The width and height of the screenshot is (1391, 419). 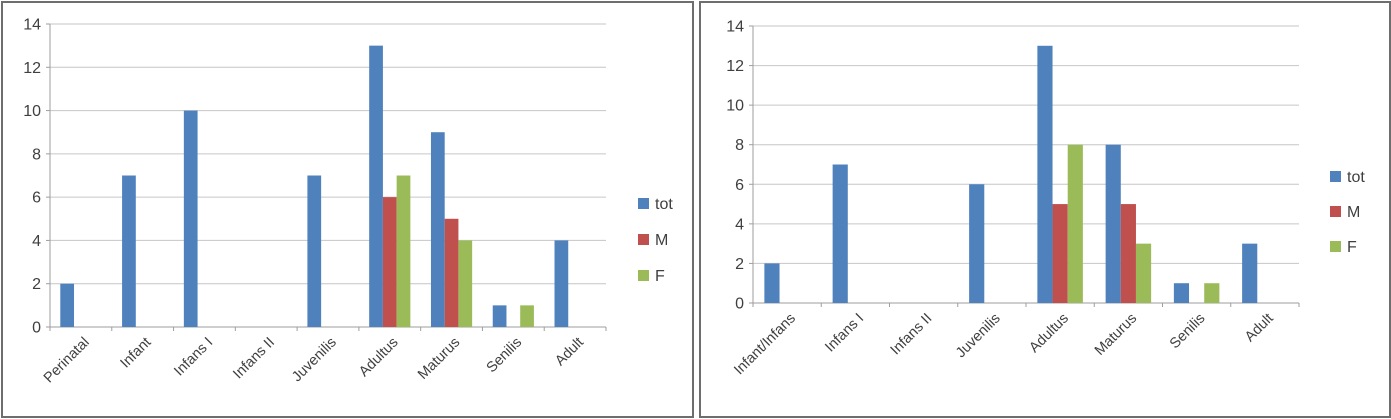 I want to click on x-category-label: Perinatal, so click(x=67, y=361).